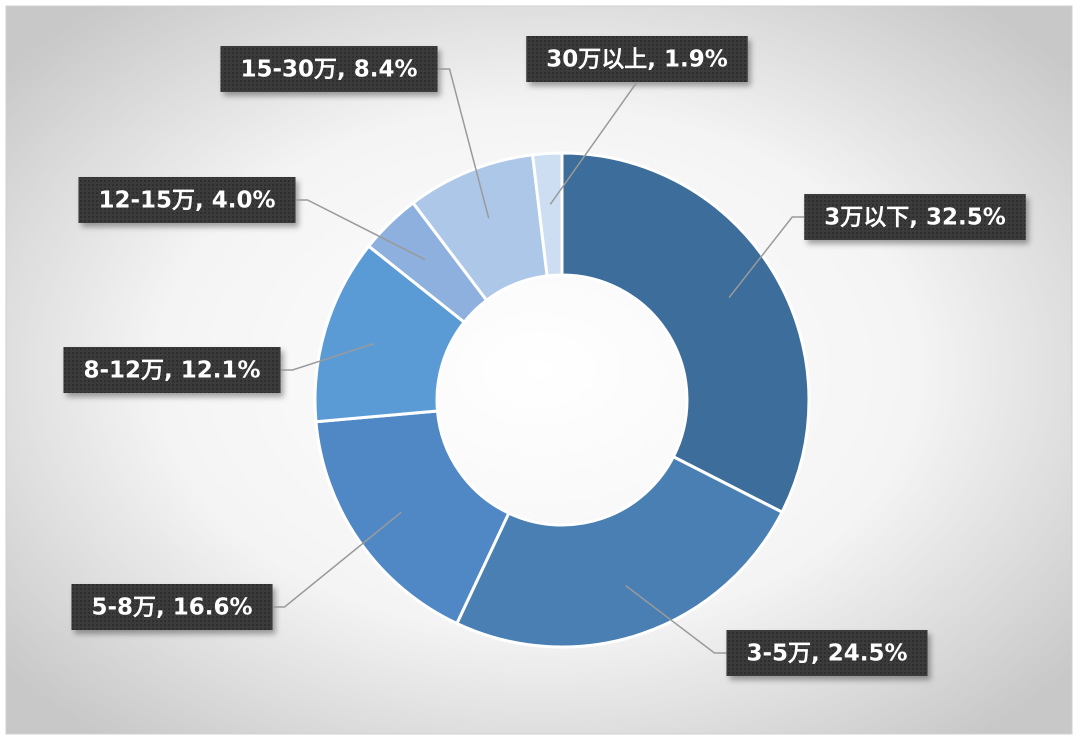  Describe the element at coordinates (685, 333) in the screenshot. I see `donut-slice: 3万以下` at that location.